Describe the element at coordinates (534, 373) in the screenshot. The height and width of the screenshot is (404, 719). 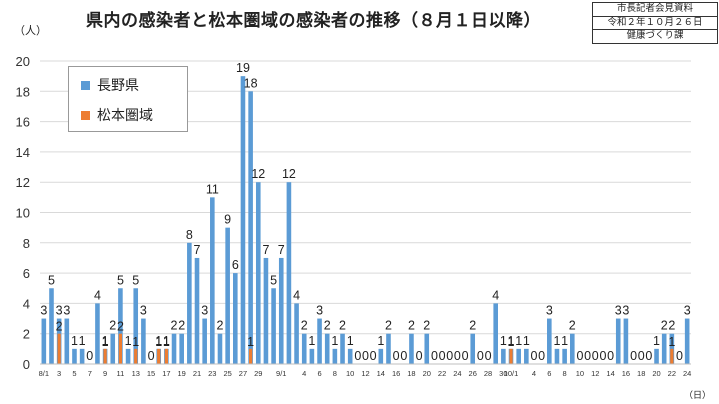
I see `x-tick-label: 4` at that location.